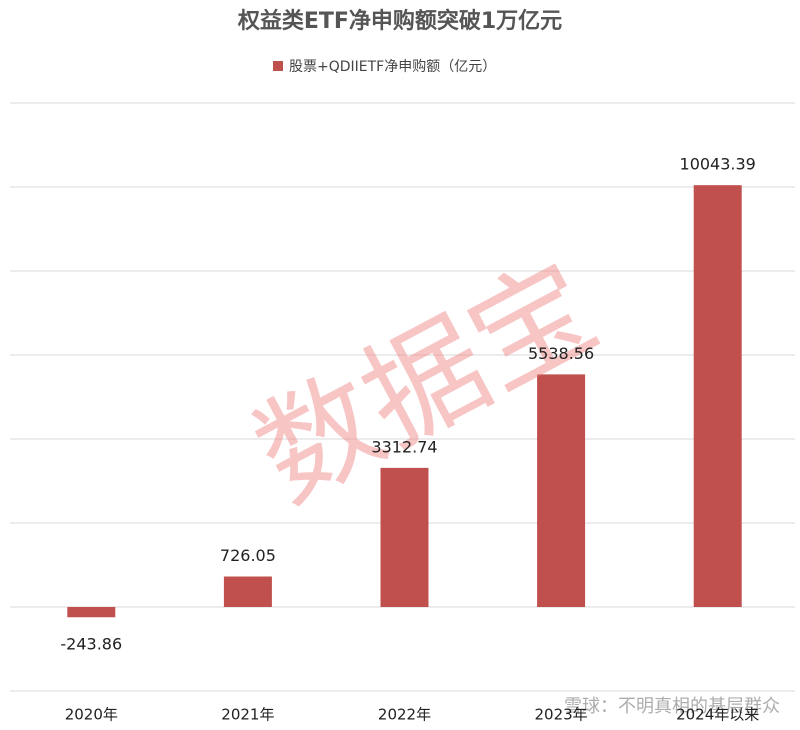 This screenshot has height=730, width=800. I want to click on data-label: 726.05, so click(248, 555).